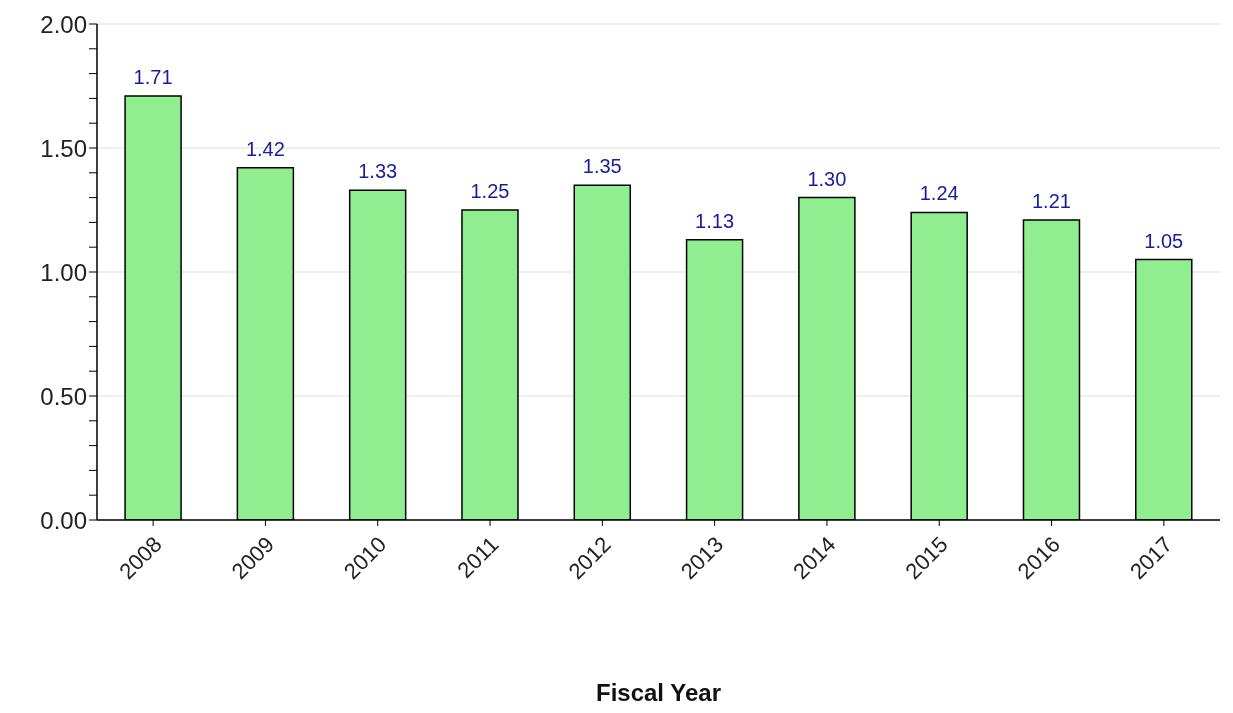 This screenshot has height=713, width=1233. What do you see at coordinates (715, 220) in the screenshot?
I see `data-label: 1.13` at bounding box center [715, 220].